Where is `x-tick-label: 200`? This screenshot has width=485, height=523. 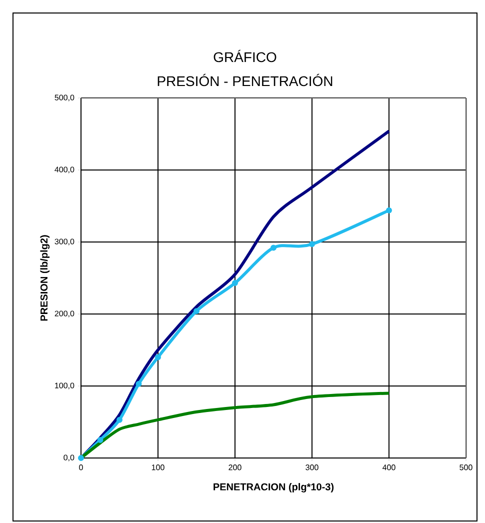 x-tick-label: 200 is located at coordinates (235, 467).